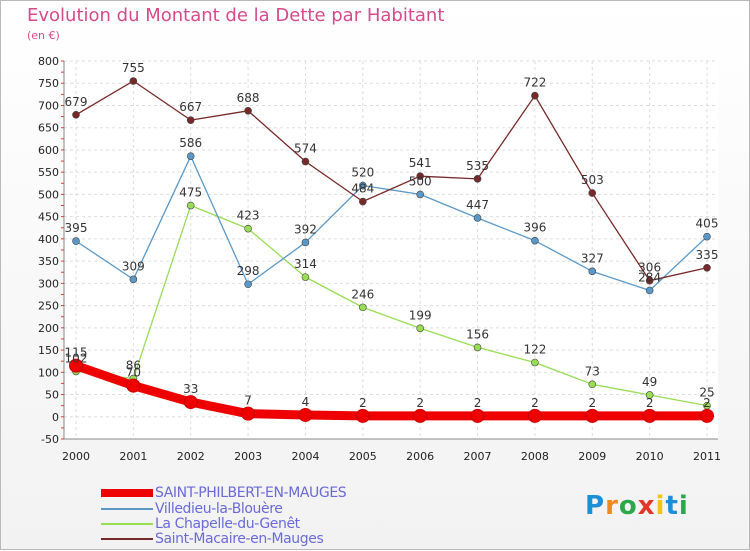  What do you see at coordinates (305, 149) in the screenshot?
I see `data-label: 574` at bounding box center [305, 149].